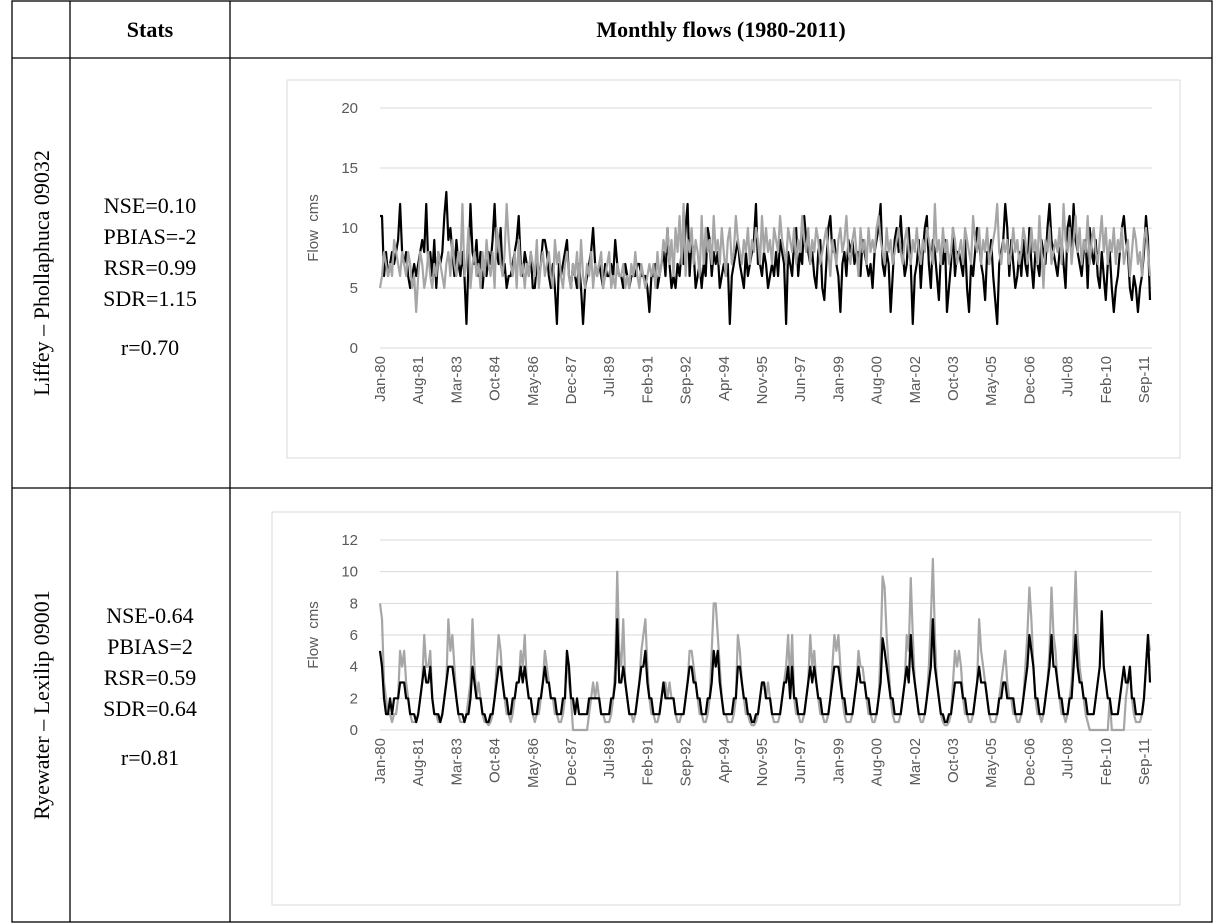  What do you see at coordinates (150, 29) in the screenshot?
I see `header-cell: Stats` at bounding box center [150, 29].